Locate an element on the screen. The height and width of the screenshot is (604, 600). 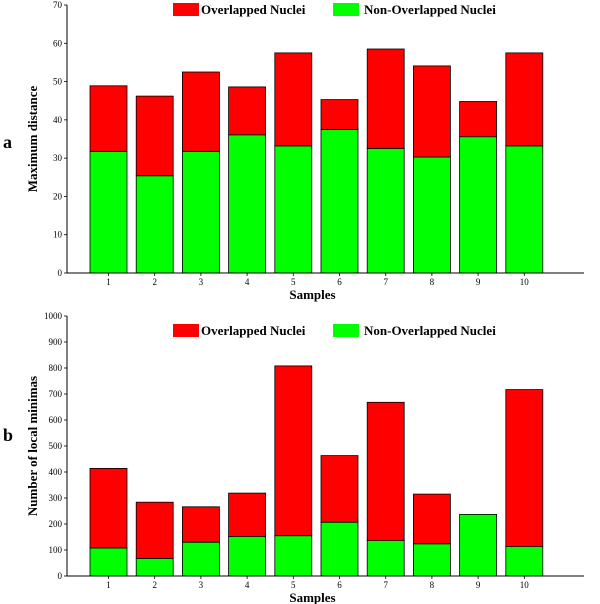
bar-a-9-non-overlapped is located at coordinates (478, 205).